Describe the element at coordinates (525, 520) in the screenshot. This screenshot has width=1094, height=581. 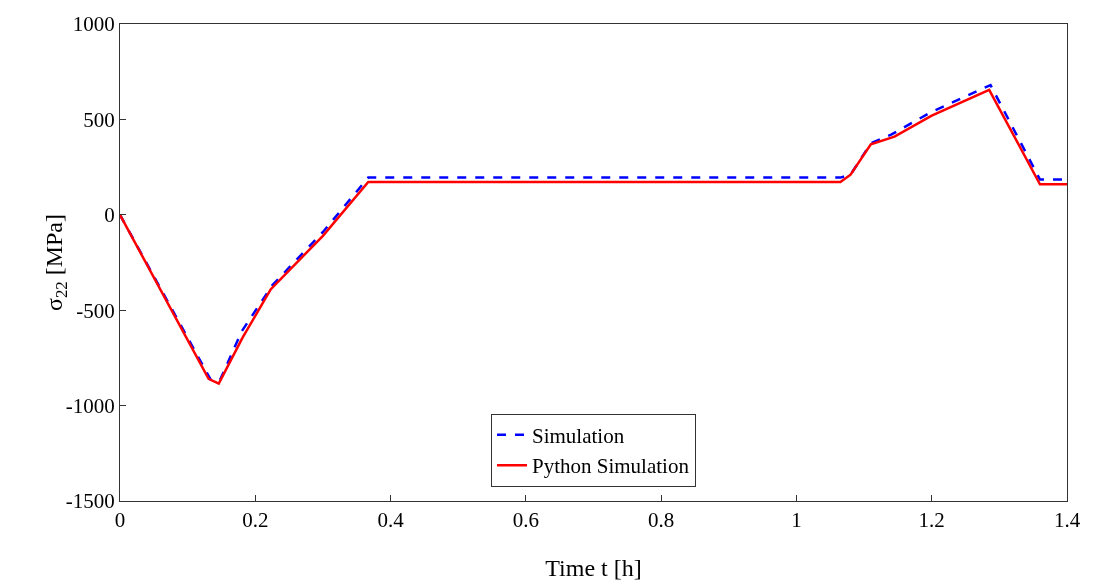
I see `x-tick-label: 0.6` at that location.